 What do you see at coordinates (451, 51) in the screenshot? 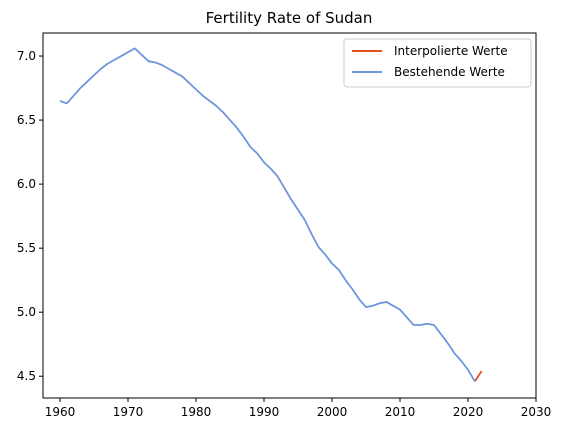
I see `legend-label-interpolated: Interpolierte Werte` at bounding box center [451, 51].